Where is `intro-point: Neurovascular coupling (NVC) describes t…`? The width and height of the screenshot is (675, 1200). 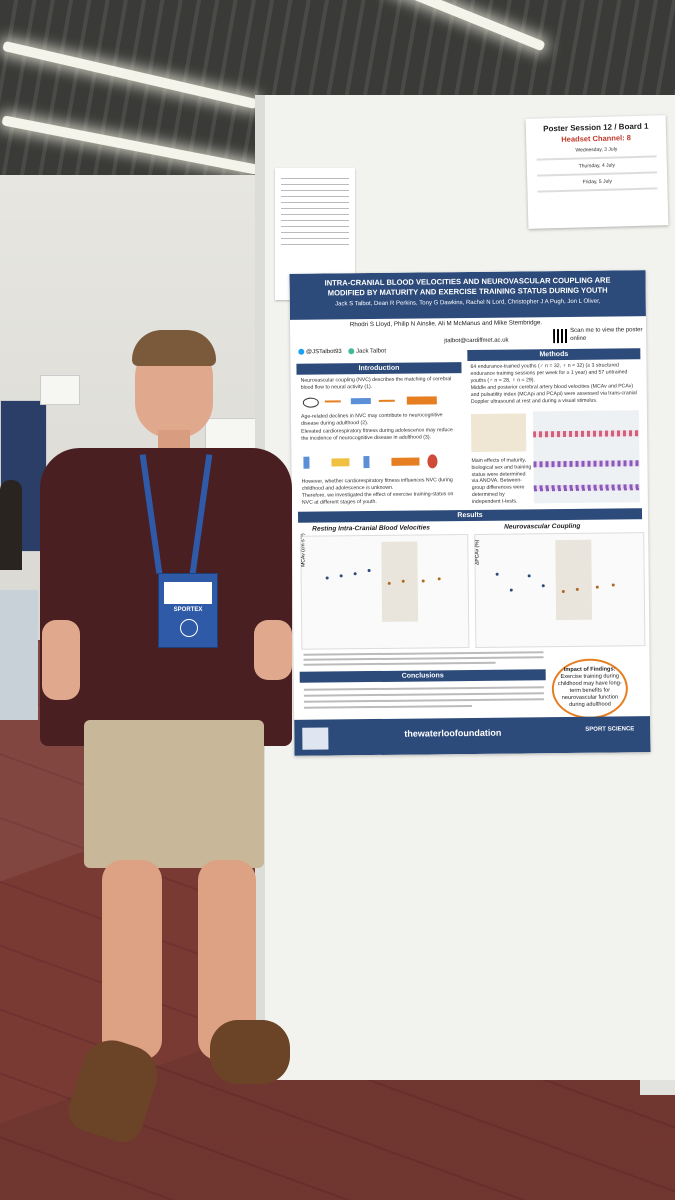 intro-point: Neurovascular coupling (NVC) describes t… is located at coordinates (376, 383).